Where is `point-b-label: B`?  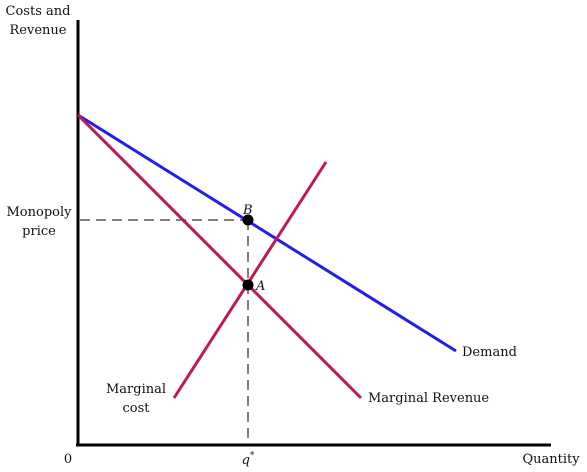
point-b-label: B is located at coordinates (247, 210).